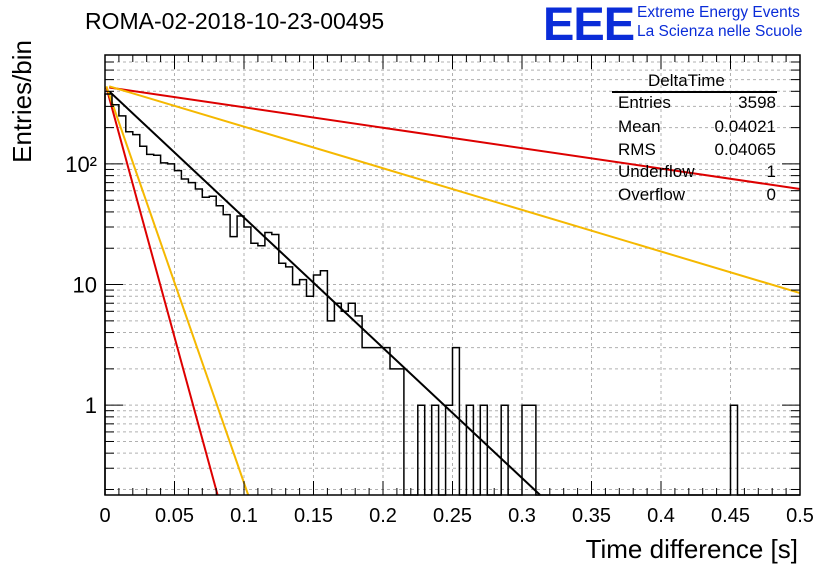  I want to click on stats-value: 3598, so click(757, 102).